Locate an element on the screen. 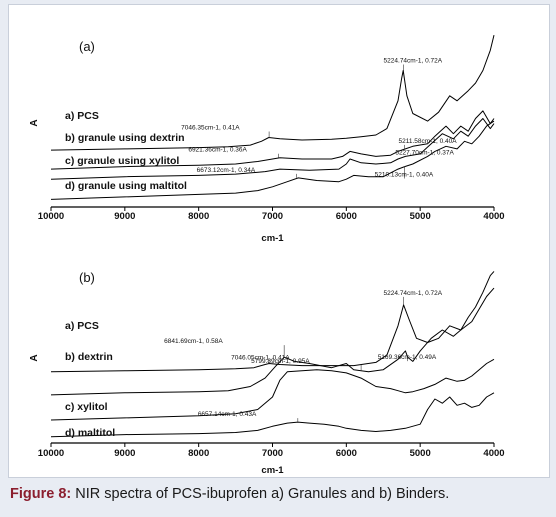 This screenshot has height=517, width=556. series-label: c) granule using xylitol is located at coordinates (122, 161).